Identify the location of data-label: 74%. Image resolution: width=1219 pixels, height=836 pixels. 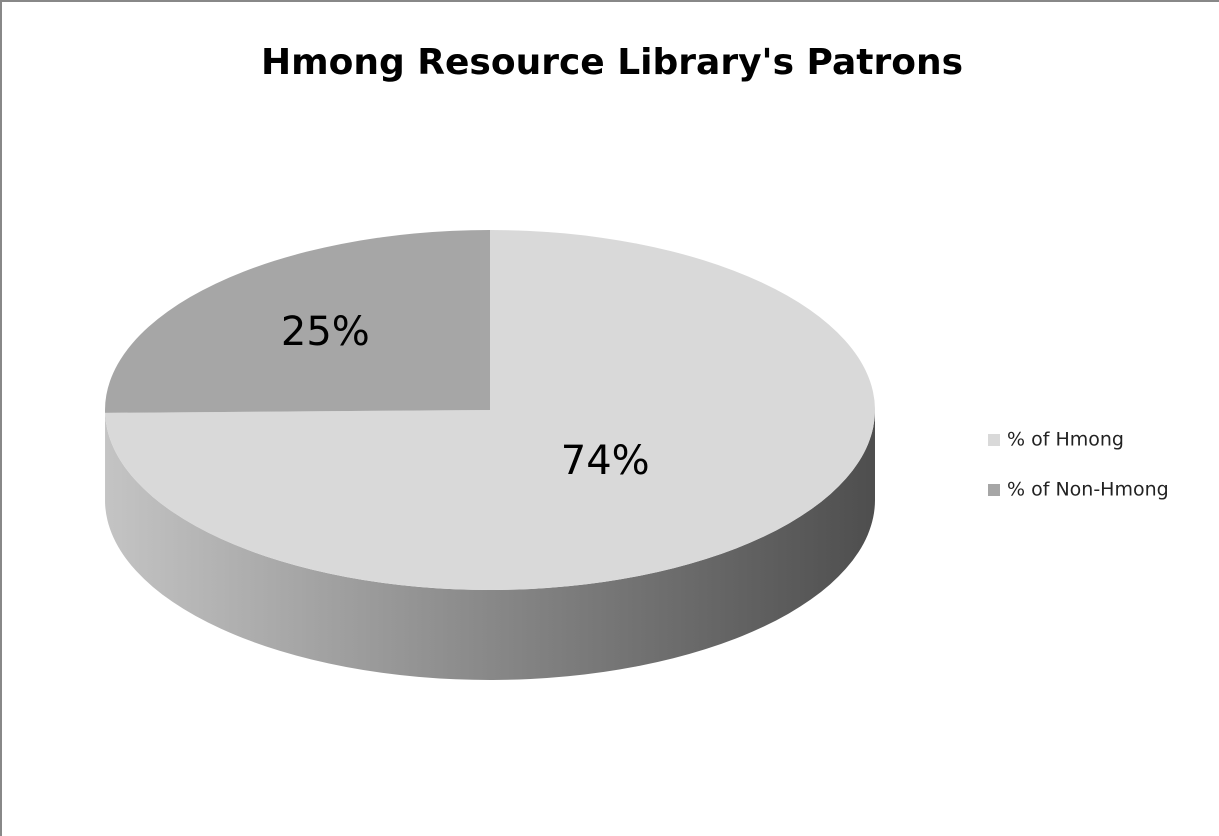
(605, 461).